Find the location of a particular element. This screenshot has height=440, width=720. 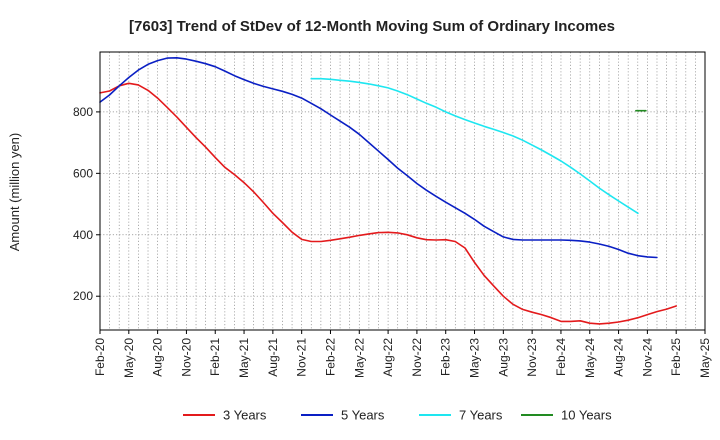

y-tick-label: 400 is located at coordinates (83, 235).